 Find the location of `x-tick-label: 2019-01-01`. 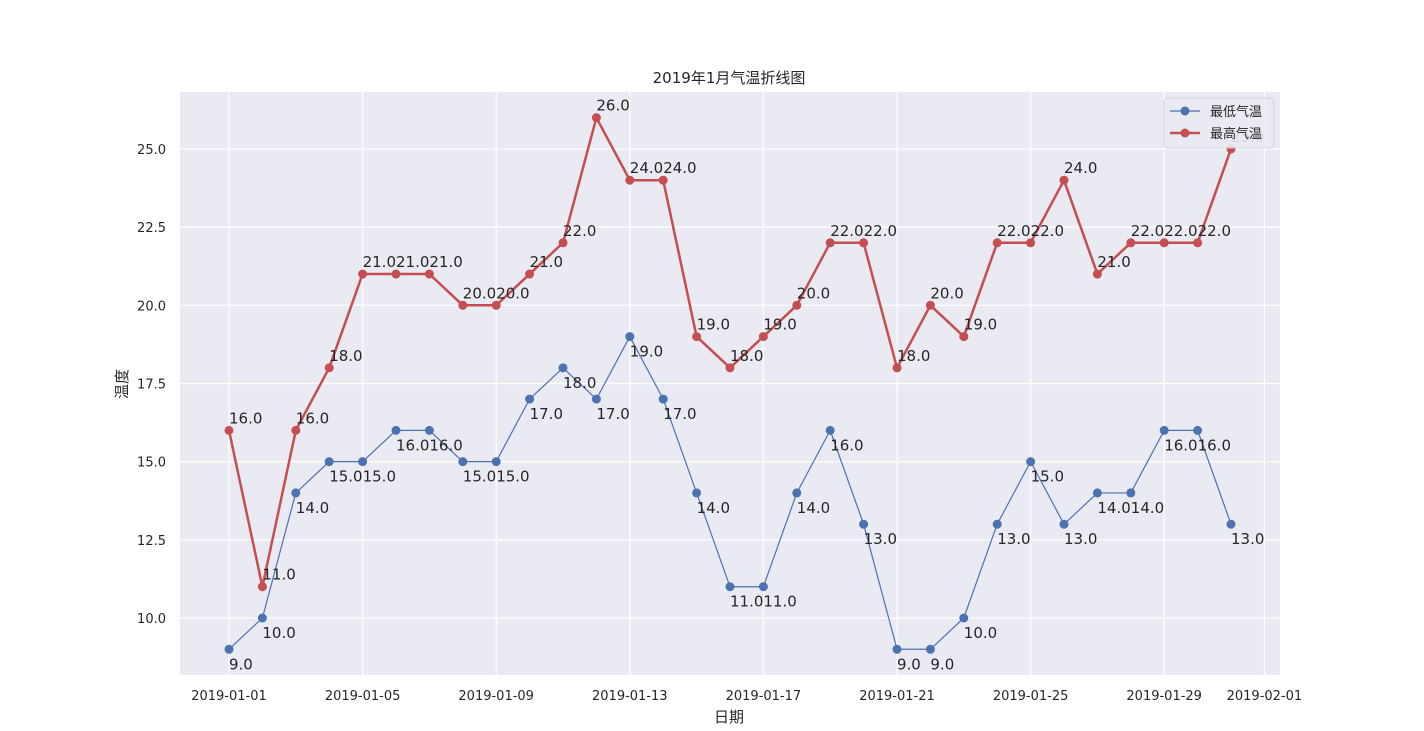

x-tick-label: 2019-01-01 is located at coordinates (229, 696).